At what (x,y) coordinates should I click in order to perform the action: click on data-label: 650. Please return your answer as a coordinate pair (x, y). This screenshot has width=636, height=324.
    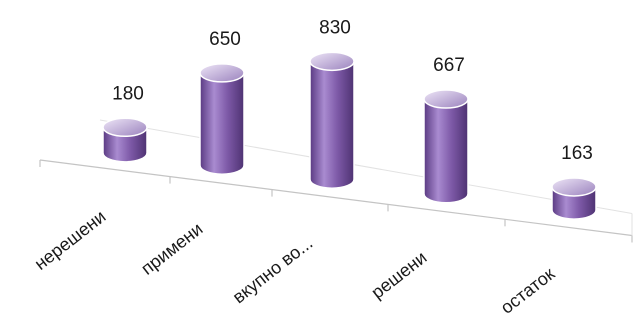
    Looking at the image, I should click on (225, 39).